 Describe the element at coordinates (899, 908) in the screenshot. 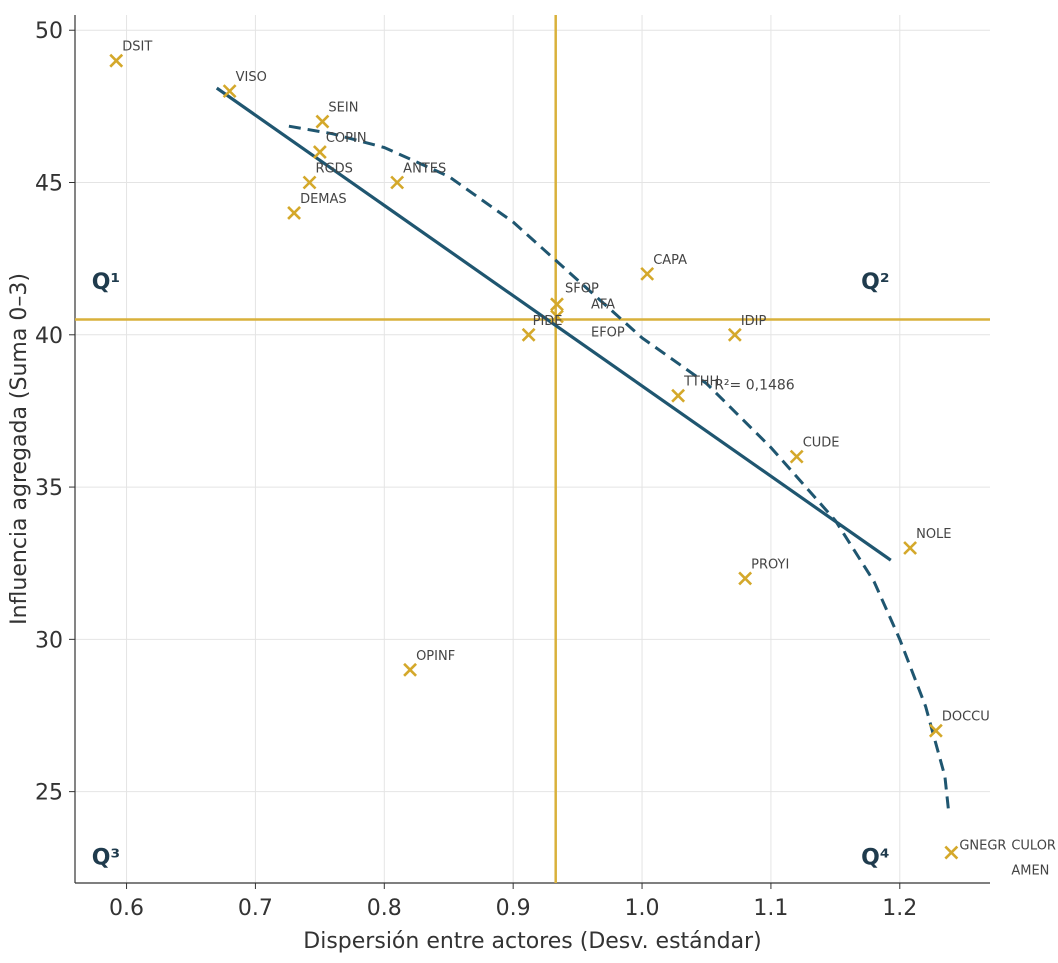

I see `x-tick-label: 1.2` at that location.